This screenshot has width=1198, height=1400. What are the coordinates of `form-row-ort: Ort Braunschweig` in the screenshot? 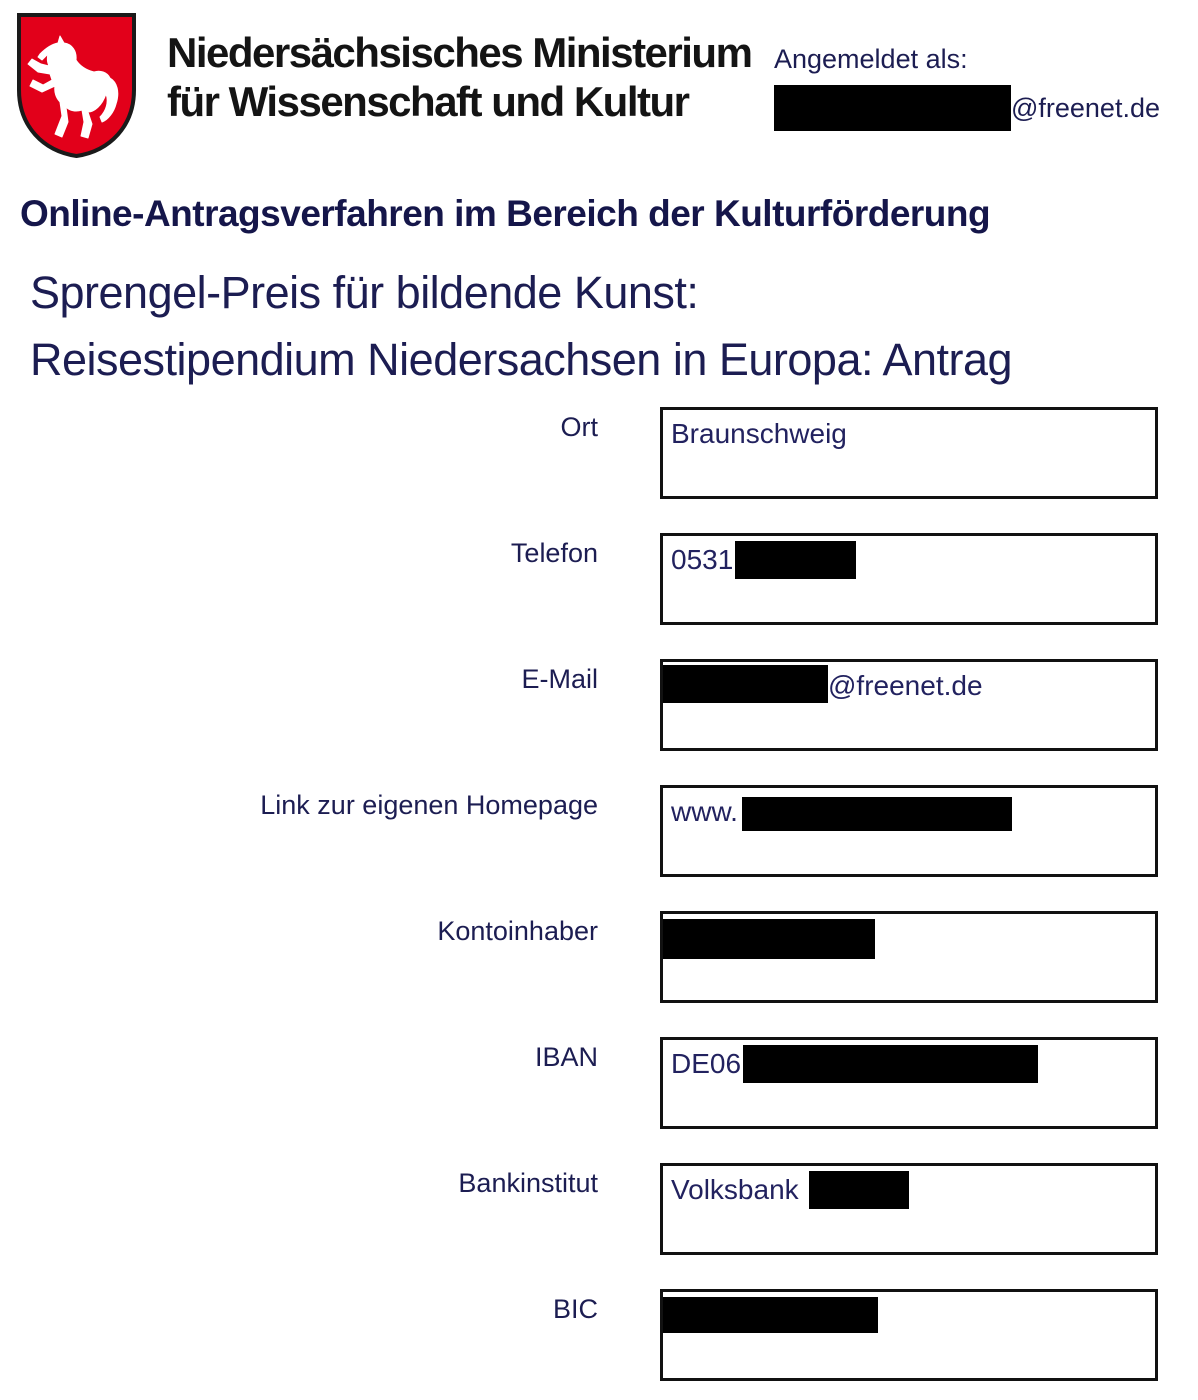 It's located at (599, 453).